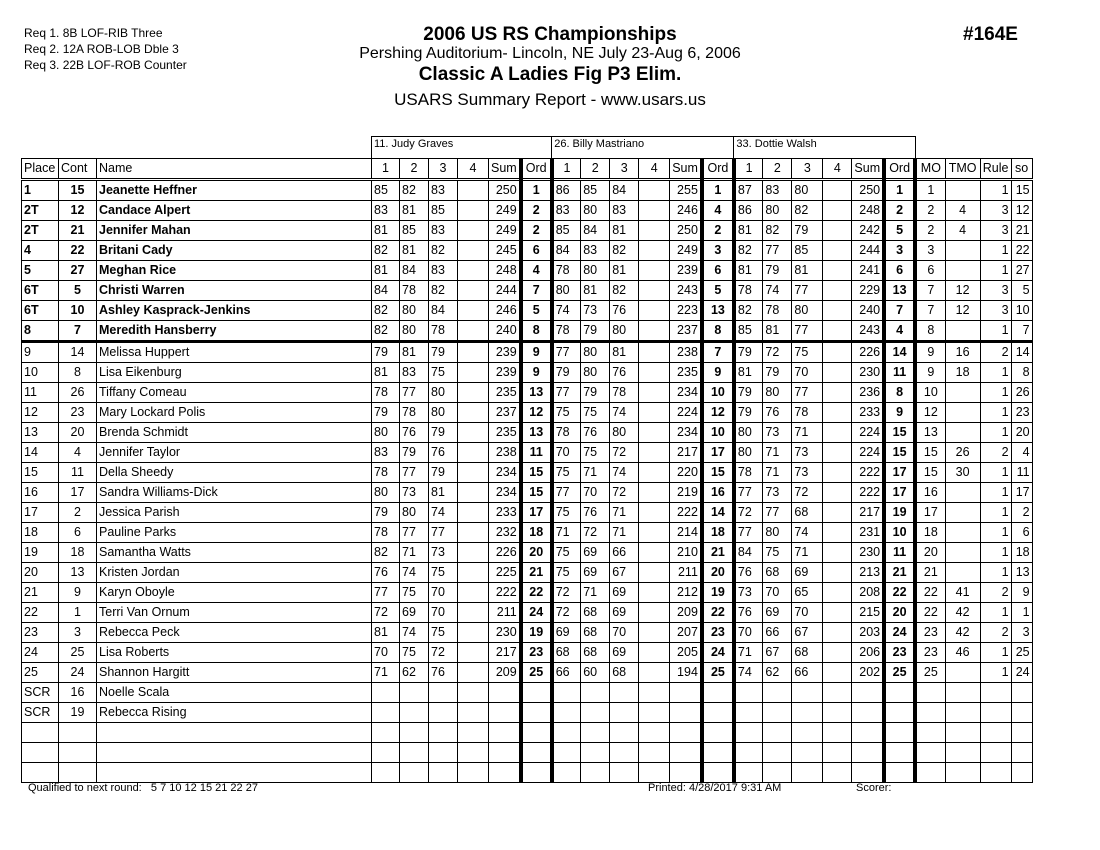 This screenshot has width=1100, height=850. I want to click on ordinal-cell: 23, so click(717, 632).